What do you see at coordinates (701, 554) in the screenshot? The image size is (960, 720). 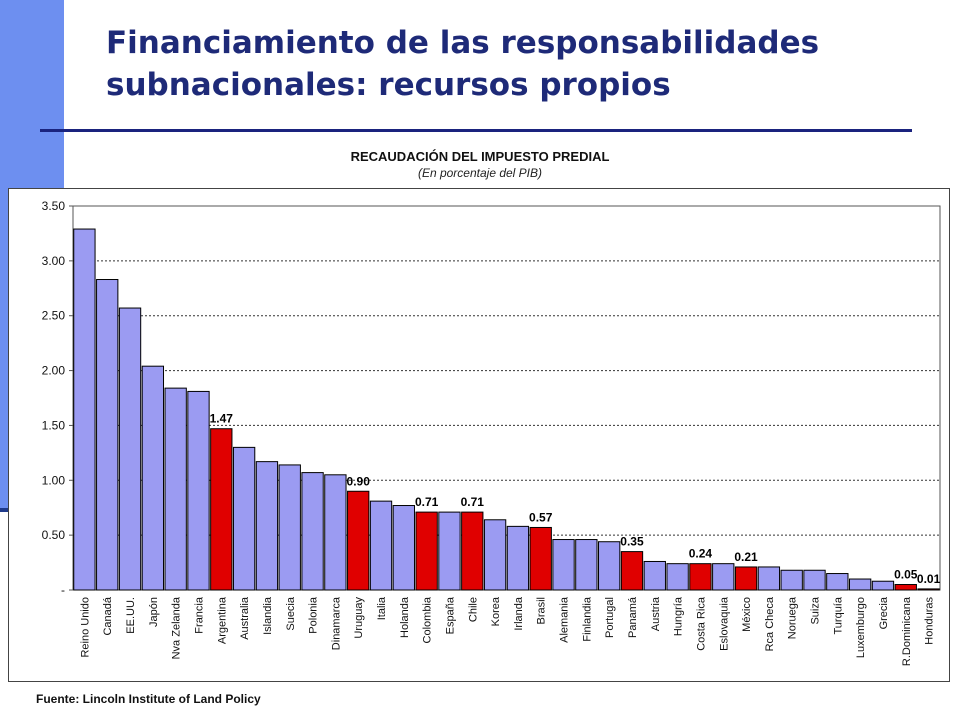 I see `data-label: 0.24` at bounding box center [701, 554].